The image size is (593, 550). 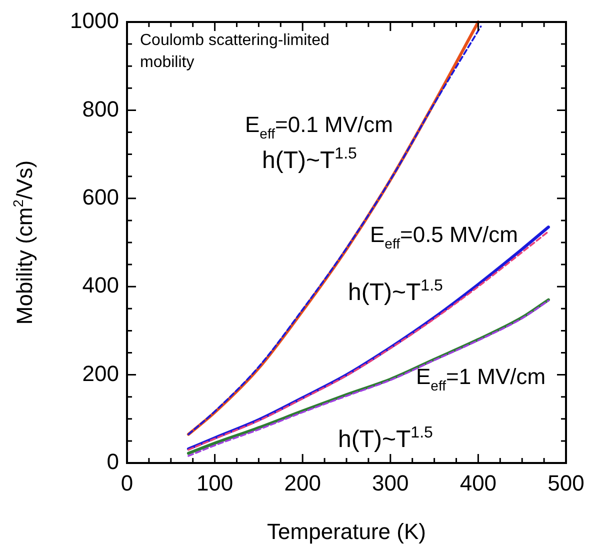 What do you see at coordinates (215, 483) in the screenshot?
I see `x-tick-label: 100` at bounding box center [215, 483].